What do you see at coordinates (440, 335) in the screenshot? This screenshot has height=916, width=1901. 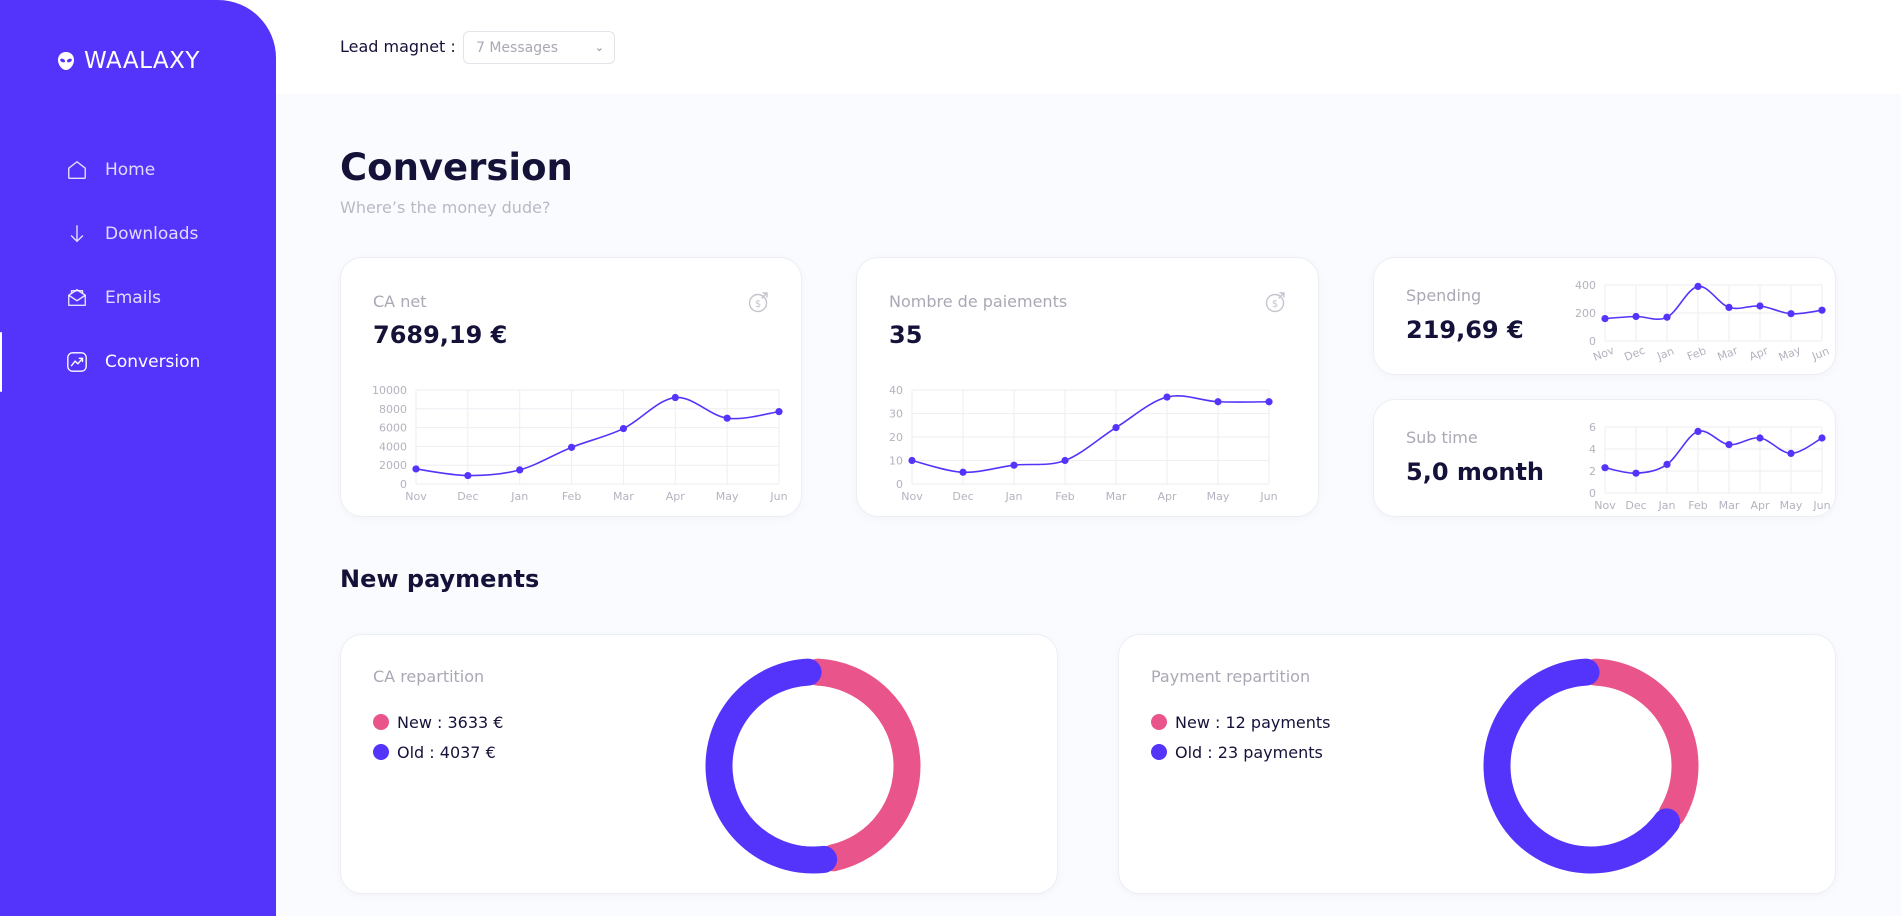 I see `card-value: 7689,19 €` at bounding box center [440, 335].